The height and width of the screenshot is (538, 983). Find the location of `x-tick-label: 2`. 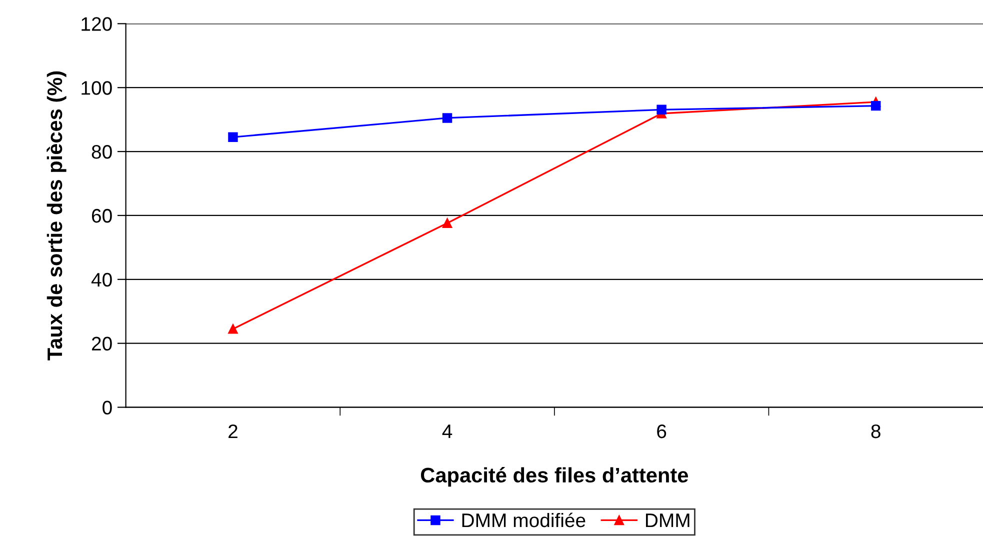

x-tick-label: 2 is located at coordinates (233, 431).